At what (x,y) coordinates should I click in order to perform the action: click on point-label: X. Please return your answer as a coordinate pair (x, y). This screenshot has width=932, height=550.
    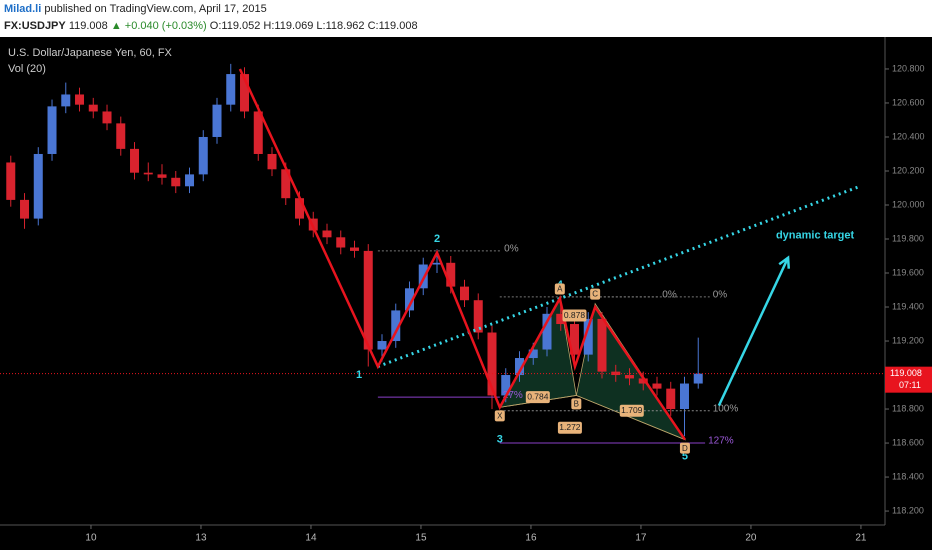
    Looking at the image, I should click on (500, 415).